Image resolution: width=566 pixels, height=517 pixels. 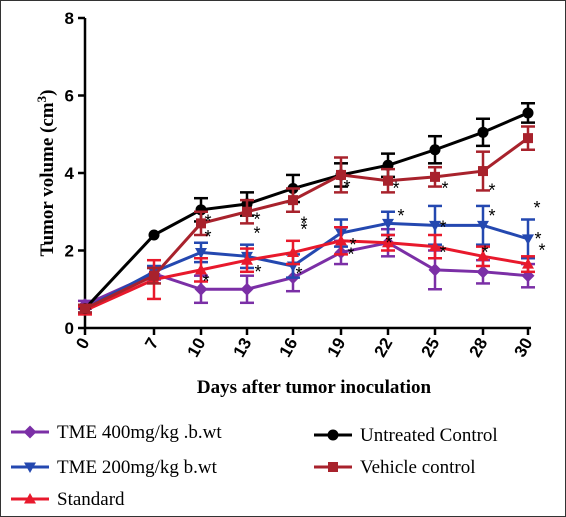 I want to click on legend-item: TME 400mg/kg .b.wt, so click(x=116, y=432).